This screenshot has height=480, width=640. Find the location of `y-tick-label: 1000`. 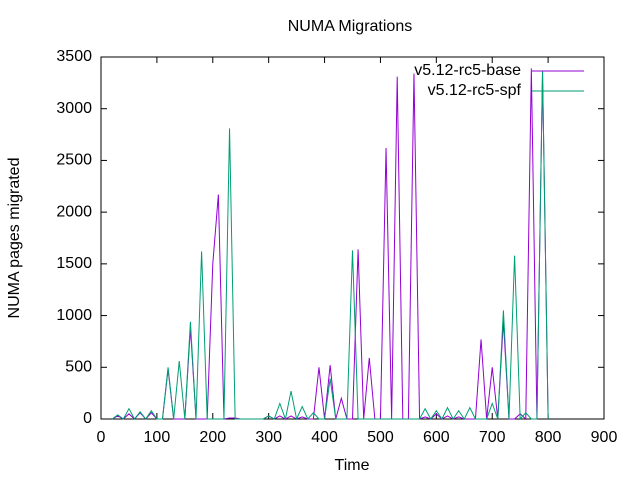

y-tick-label: 1000 is located at coordinates (74, 315).